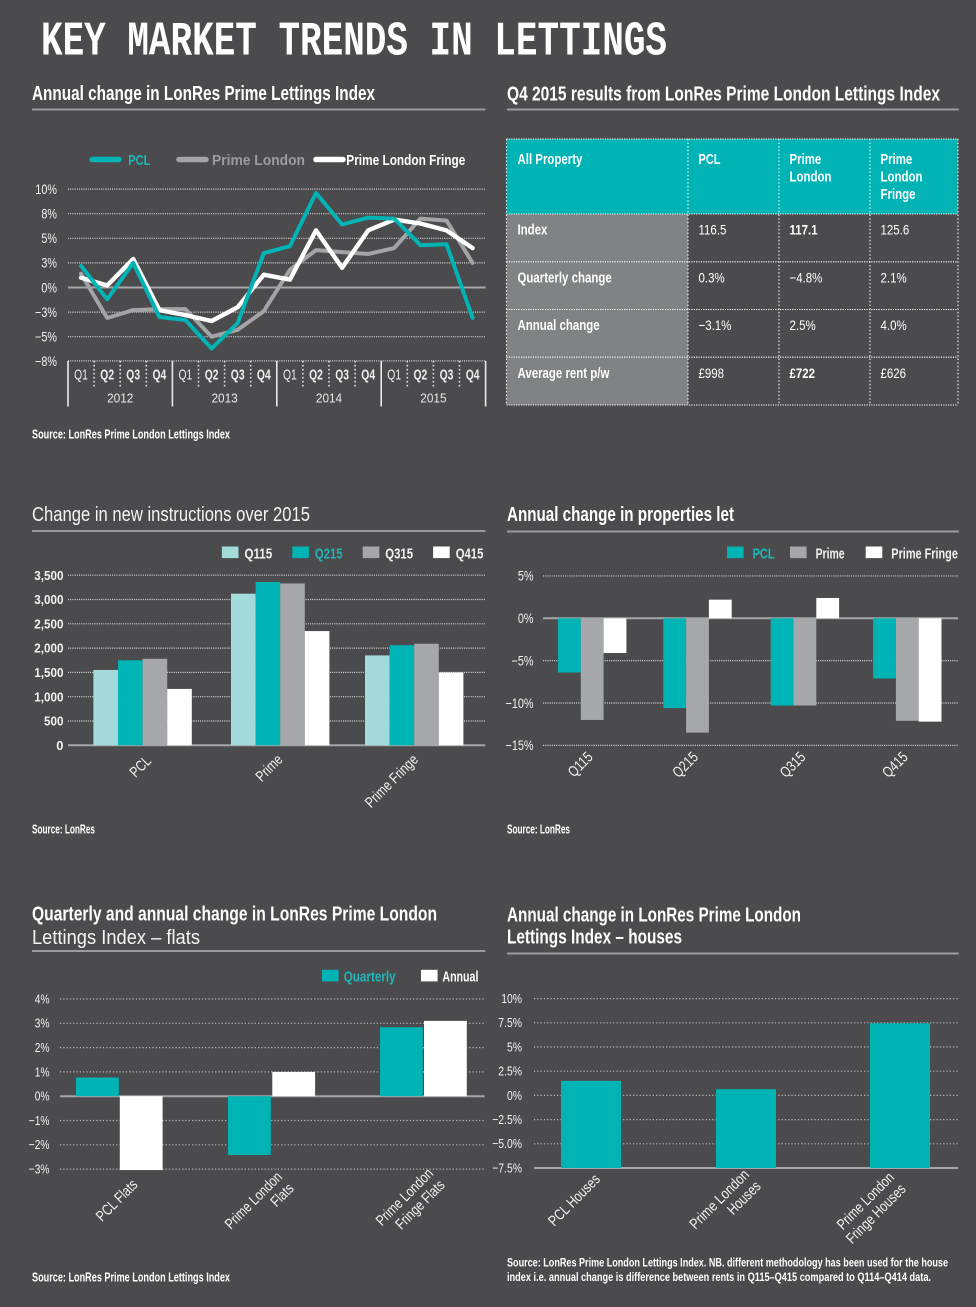  I want to click on svg-text: Prime Fringe, so click(924, 554).